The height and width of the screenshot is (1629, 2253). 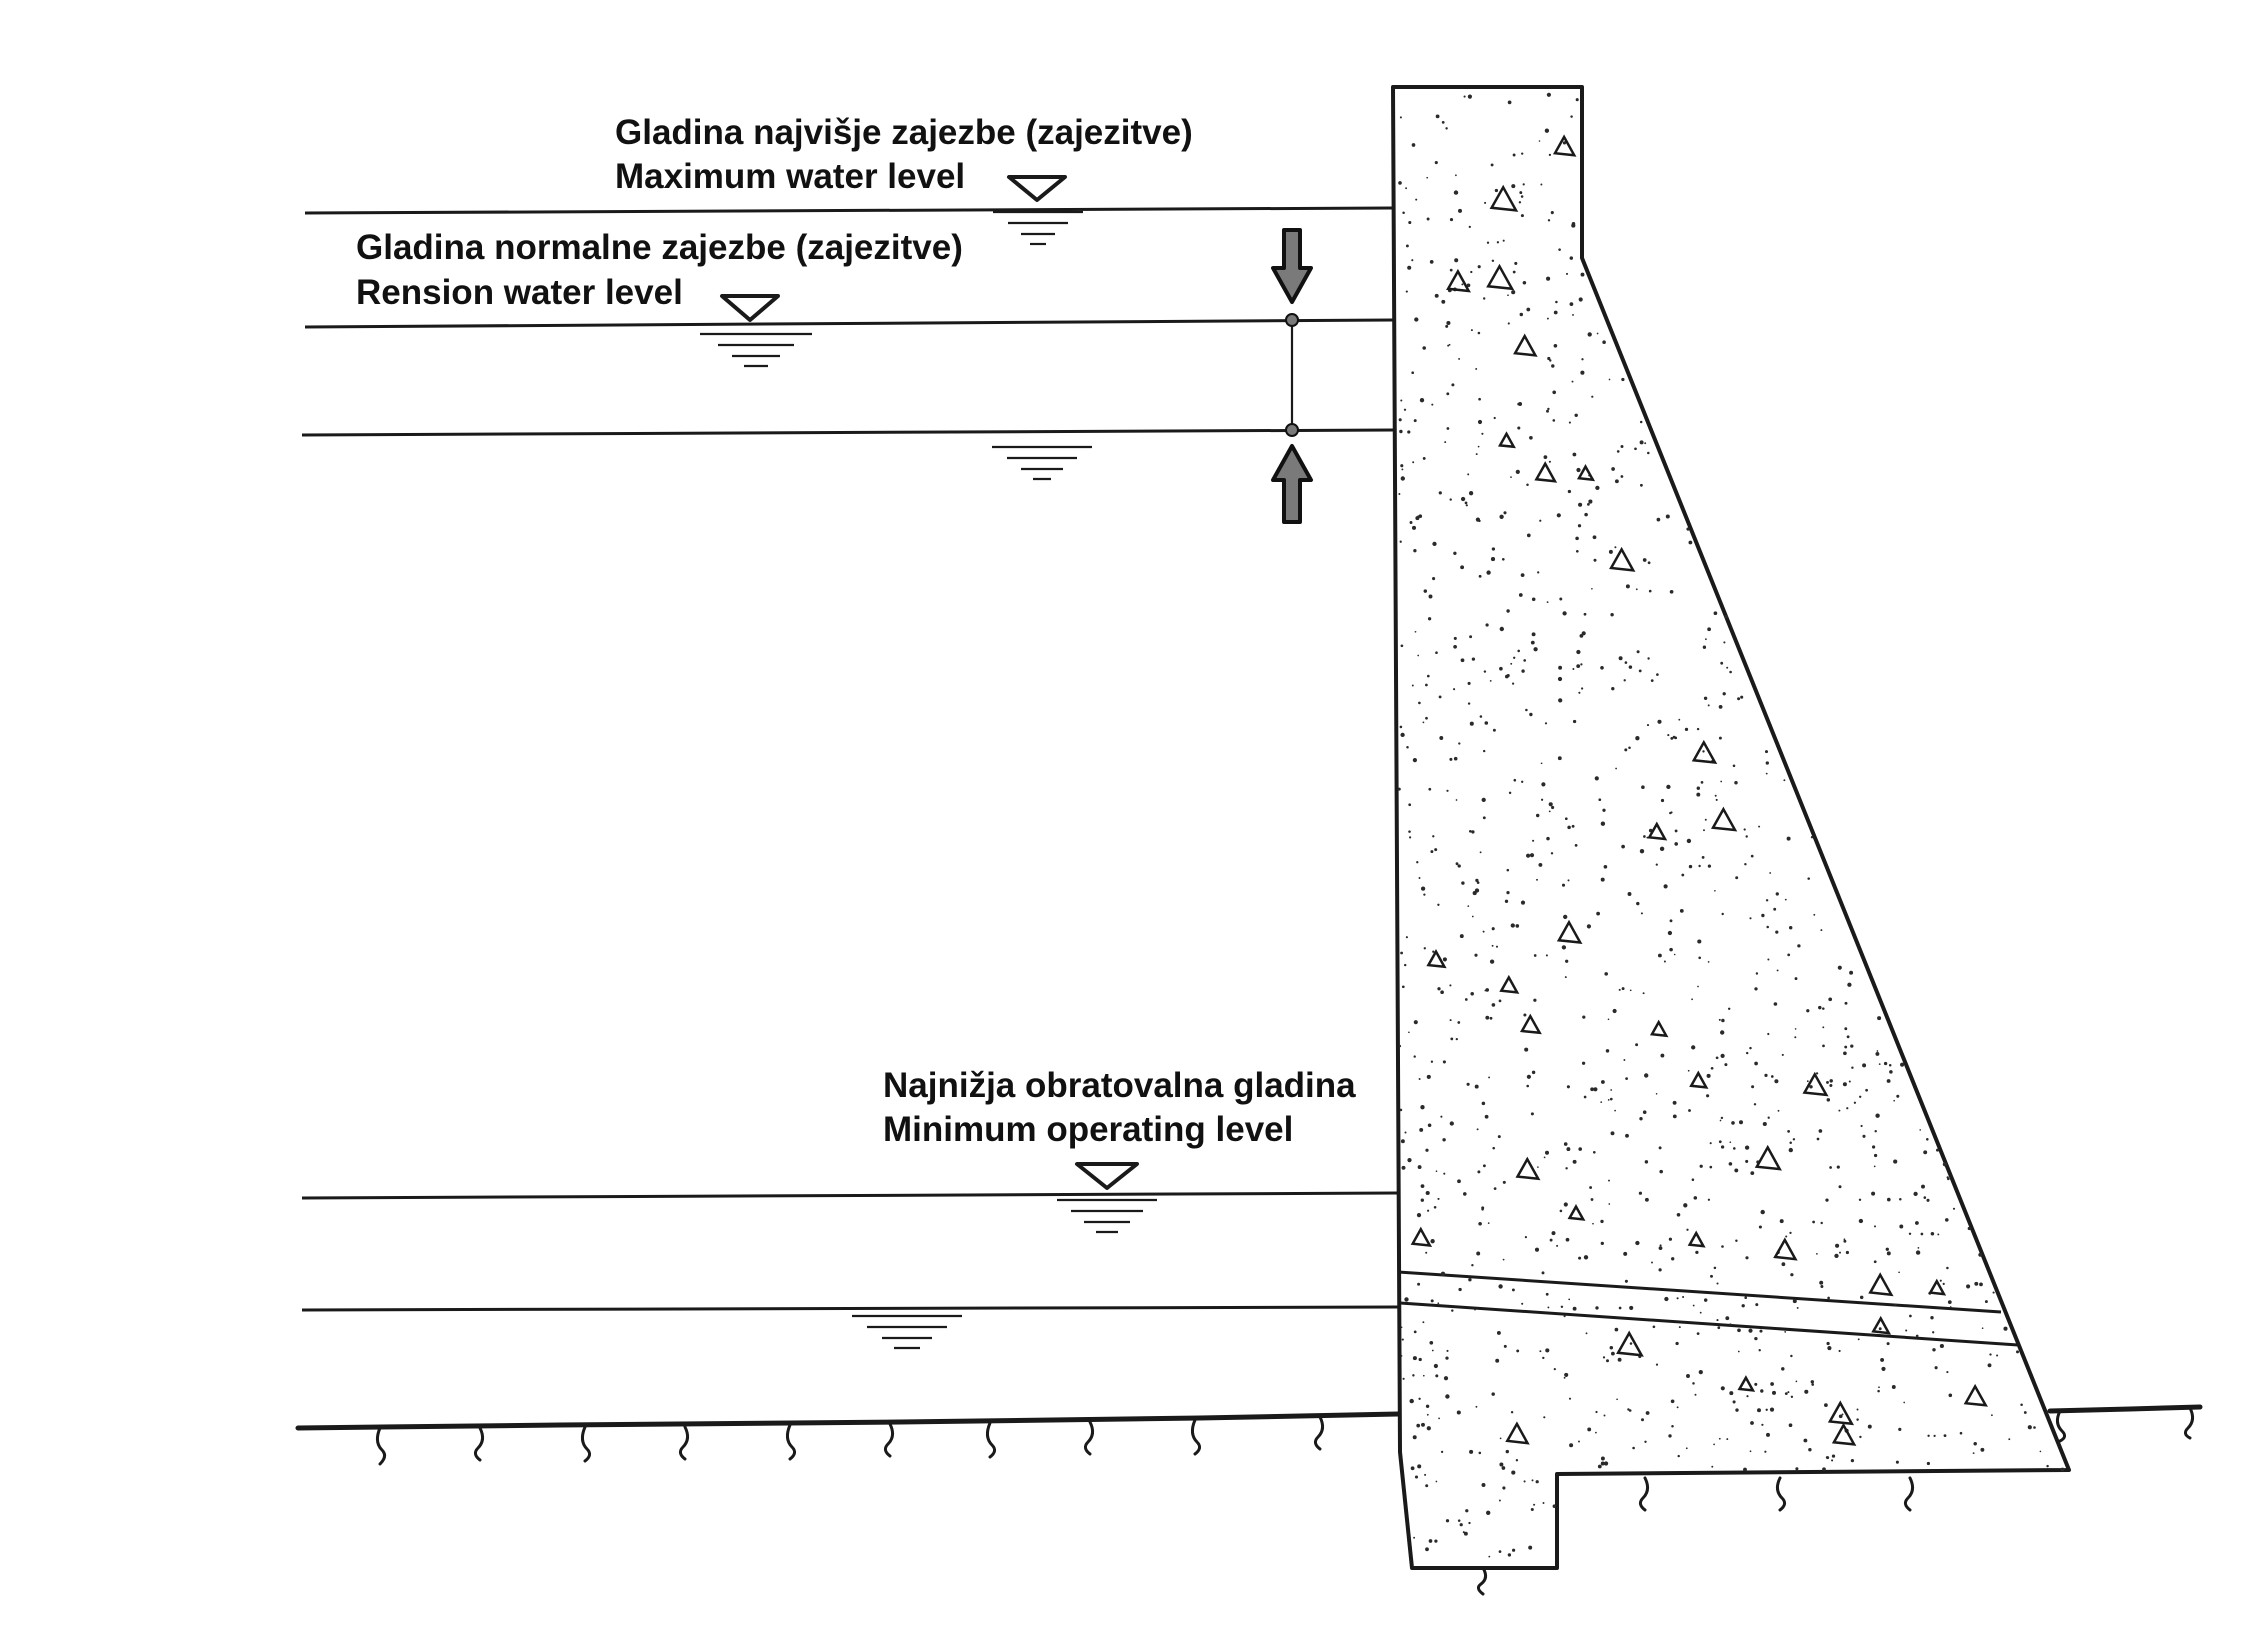 What do you see at coordinates (1119, 1085) in the screenshot?
I see `minimum-operating-level-label-sl: Najnižja obratovalna gladina` at bounding box center [1119, 1085].